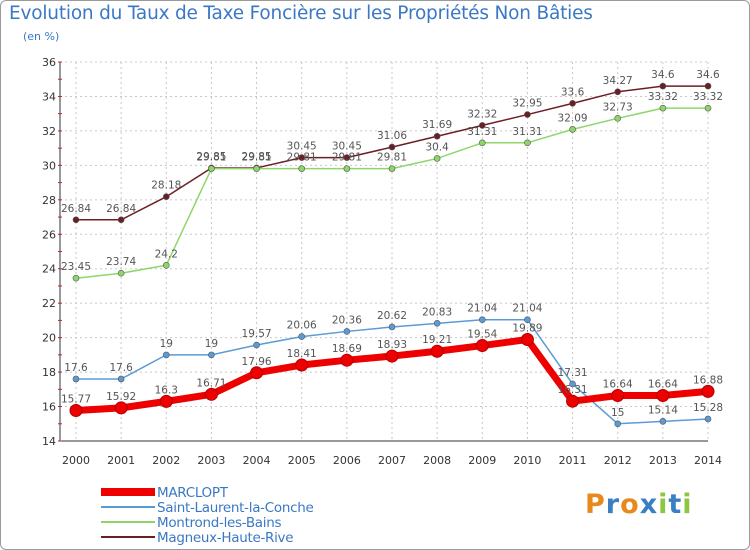 This screenshot has width=750, height=550. Describe the element at coordinates (437, 147) in the screenshot. I see `data-label-montrond-les-bains: 30.4` at that location.